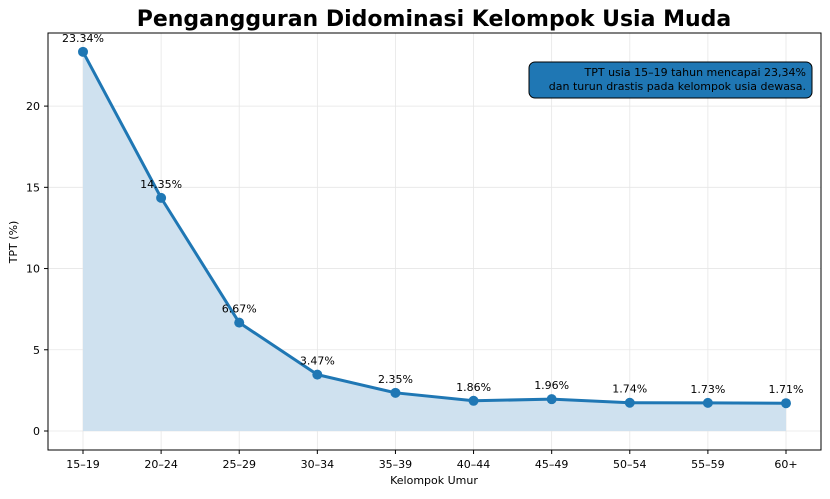 This screenshot has height=499, width=830. Describe the element at coordinates (239, 464) in the screenshot. I see `x-tick-label: 25–29` at that location.